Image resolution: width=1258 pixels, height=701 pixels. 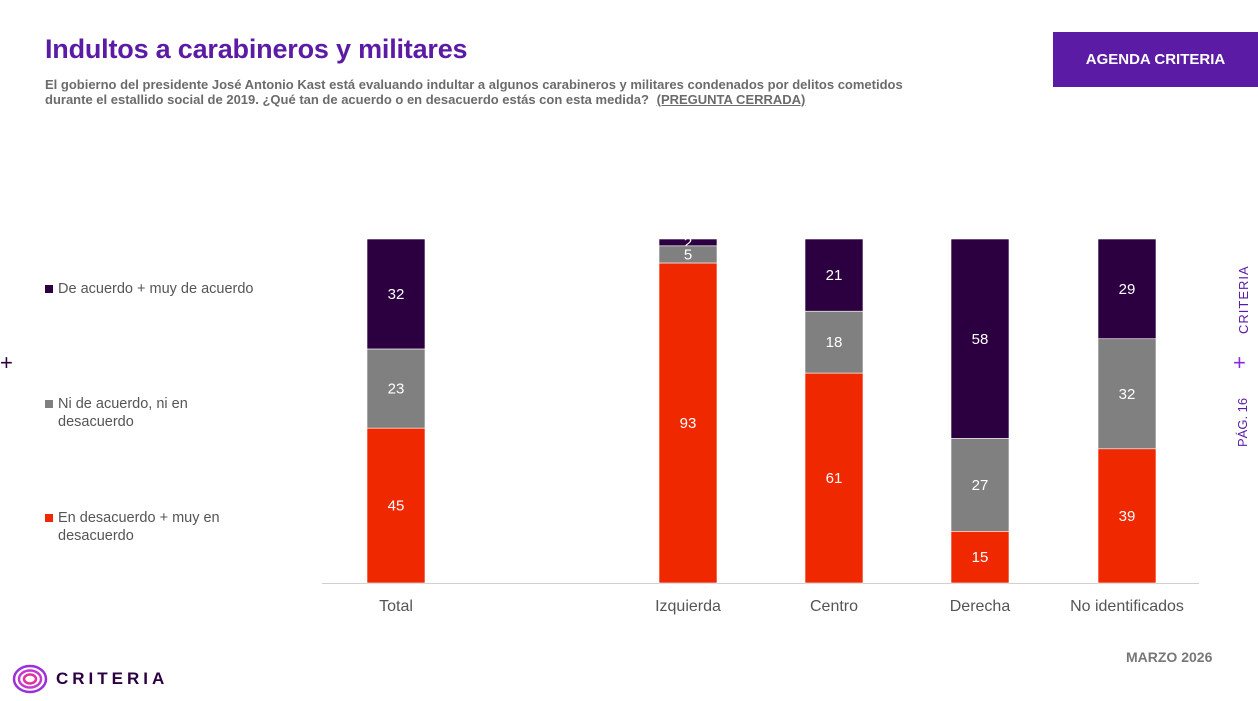 I want to click on side-plus-icon: +, so click(x=1239, y=362).